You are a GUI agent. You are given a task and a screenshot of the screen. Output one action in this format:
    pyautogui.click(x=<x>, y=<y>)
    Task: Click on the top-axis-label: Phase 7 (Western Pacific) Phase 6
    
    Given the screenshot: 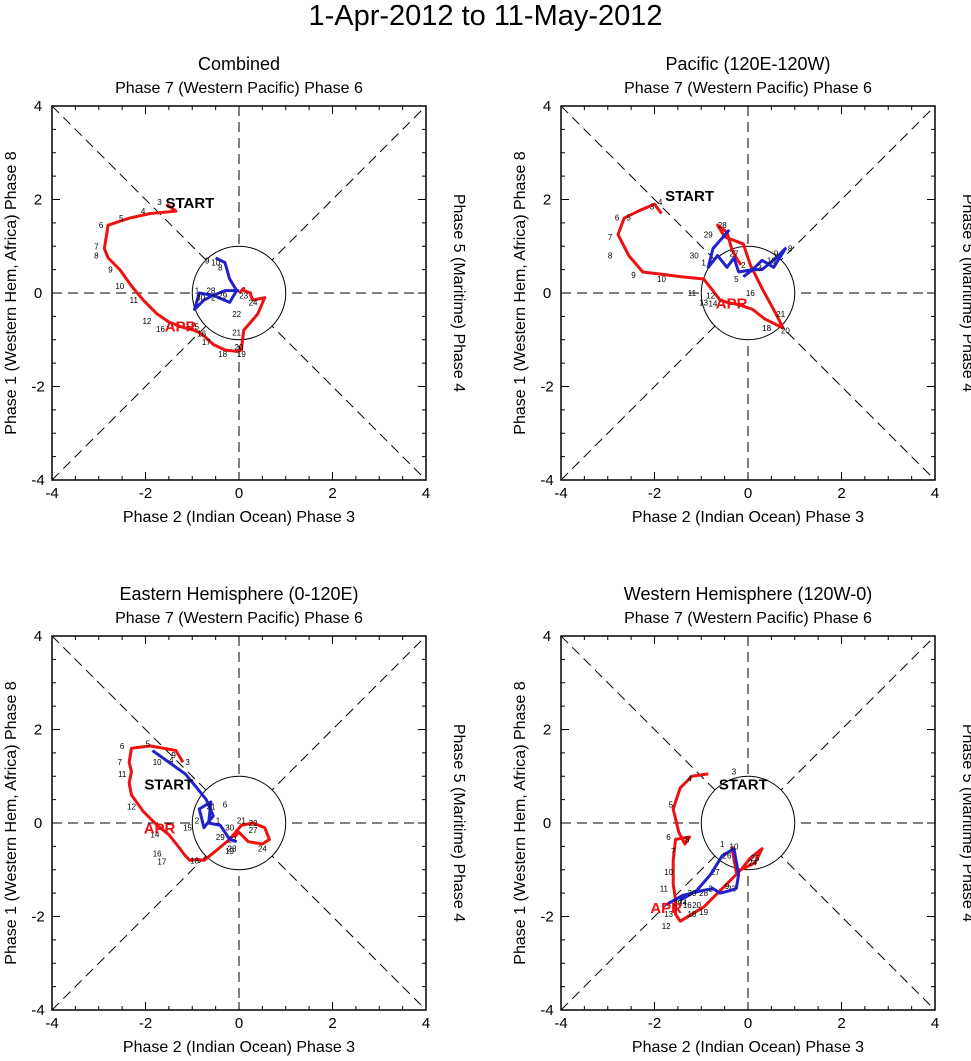 What is the action you would take?
    pyautogui.click(x=748, y=88)
    